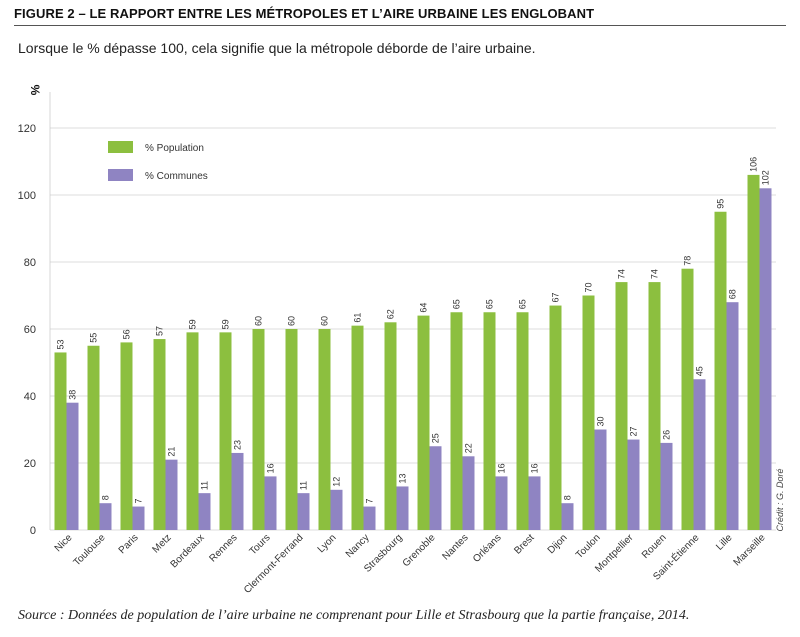 Image resolution: width=800 pixels, height=637 pixels. I want to click on x-tick-label: Nice, so click(64, 543).